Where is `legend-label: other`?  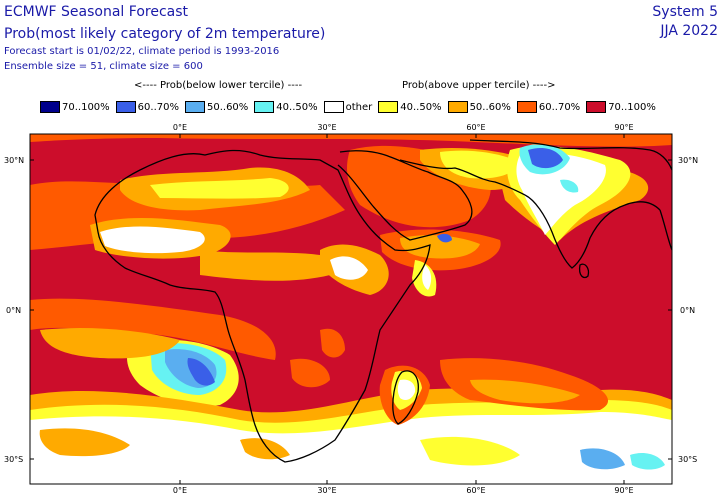 legend-label: other is located at coordinates (359, 107).